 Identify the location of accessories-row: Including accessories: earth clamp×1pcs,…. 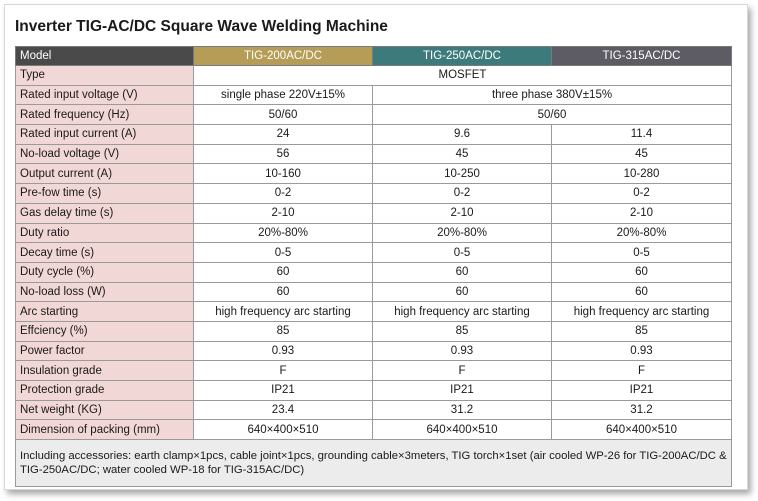
(373, 463).